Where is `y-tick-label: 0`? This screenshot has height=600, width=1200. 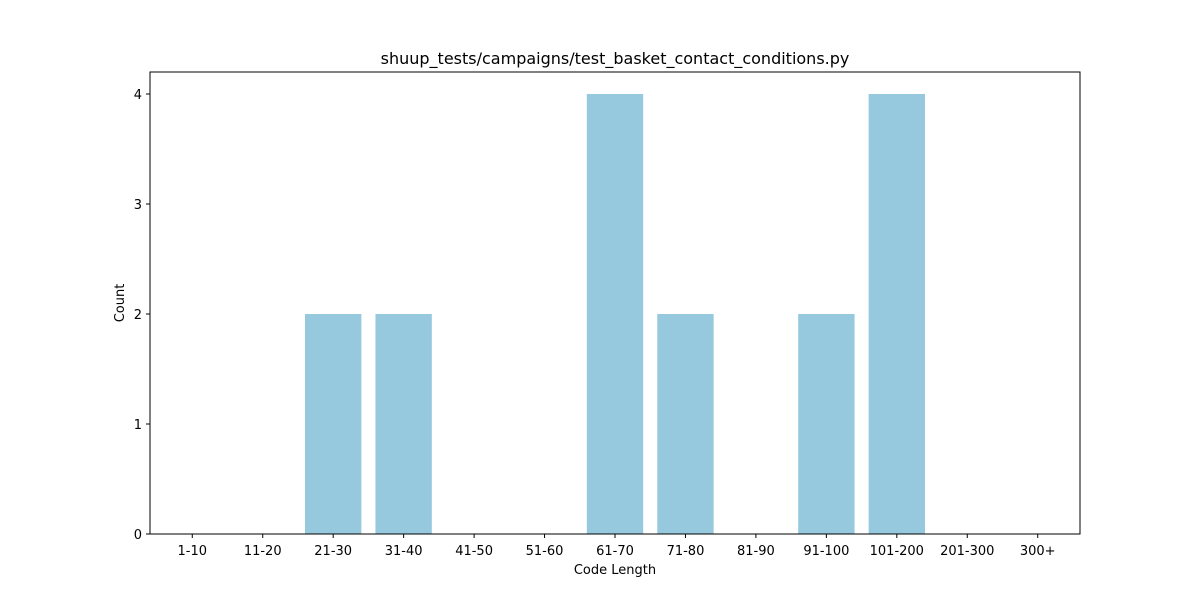
y-tick-label: 0 is located at coordinates (138, 535).